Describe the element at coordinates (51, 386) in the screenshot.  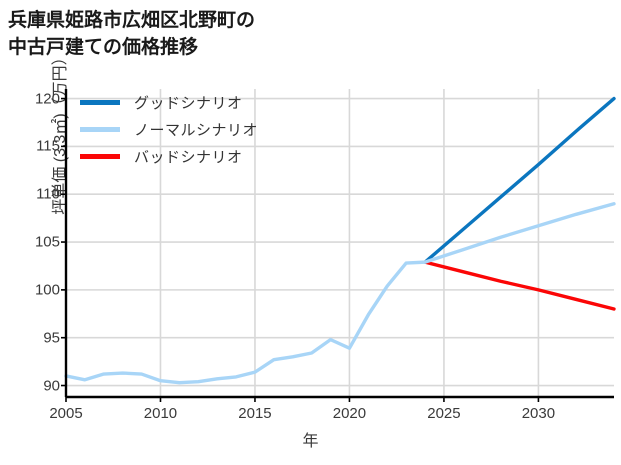
I see `y-tick-label: 90` at that location.